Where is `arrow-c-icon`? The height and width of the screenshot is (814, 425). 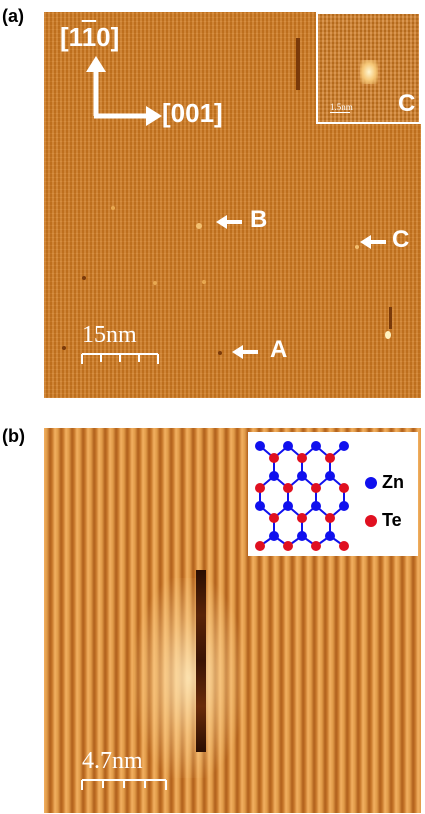
arrow-c-icon is located at coordinates (373, 242).